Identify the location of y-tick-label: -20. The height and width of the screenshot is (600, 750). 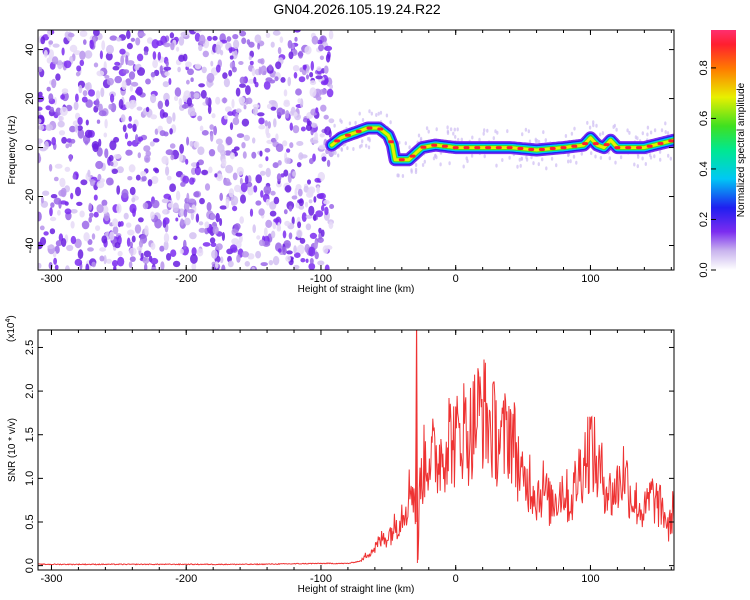
(30, 197).